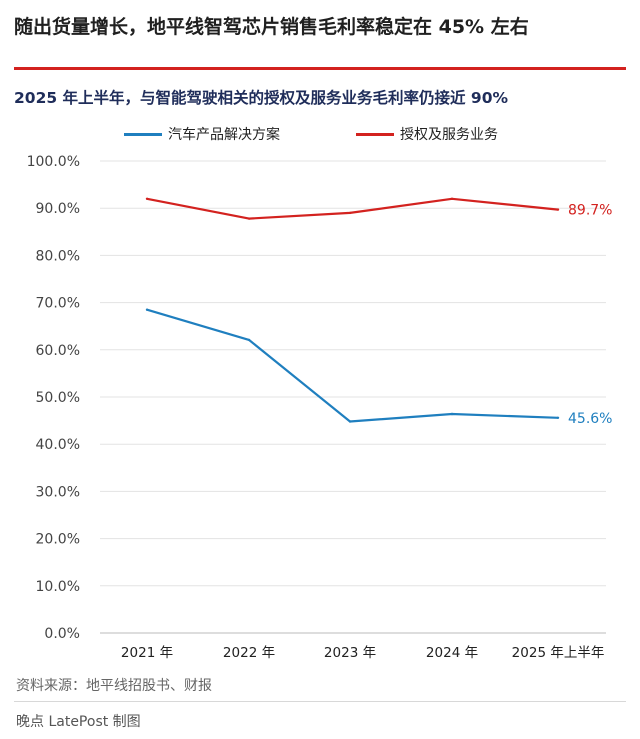 This screenshot has height=739, width=640. Describe the element at coordinates (350, 653) in the screenshot. I see `x-tick-label: 2023 年` at that location.